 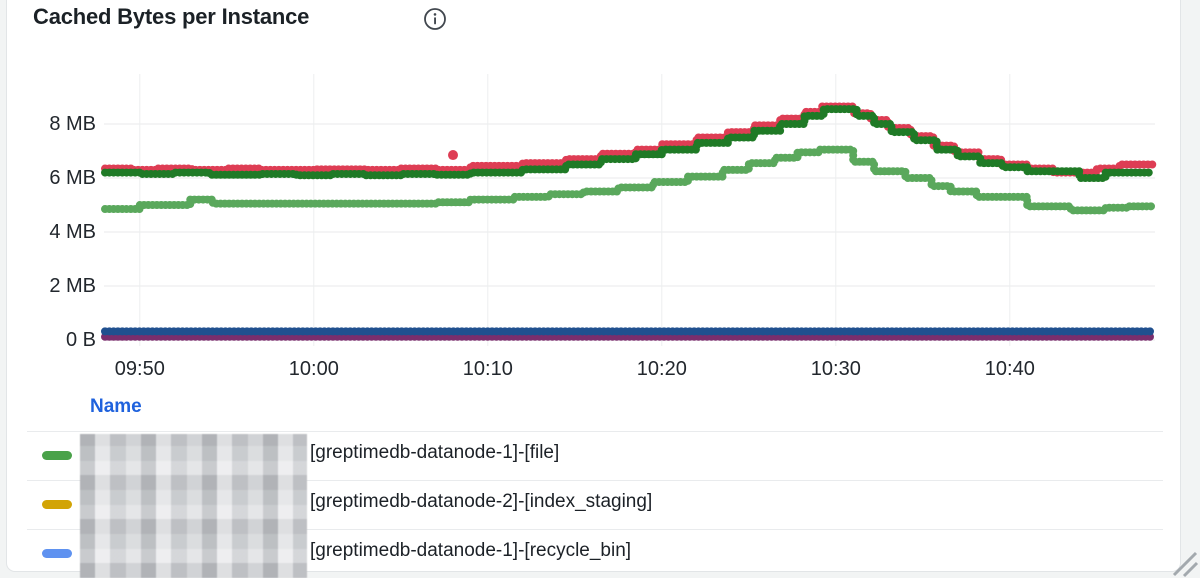 What do you see at coordinates (453, 155) in the screenshot?
I see `outlier-point-red` at bounding box center [453, 155].